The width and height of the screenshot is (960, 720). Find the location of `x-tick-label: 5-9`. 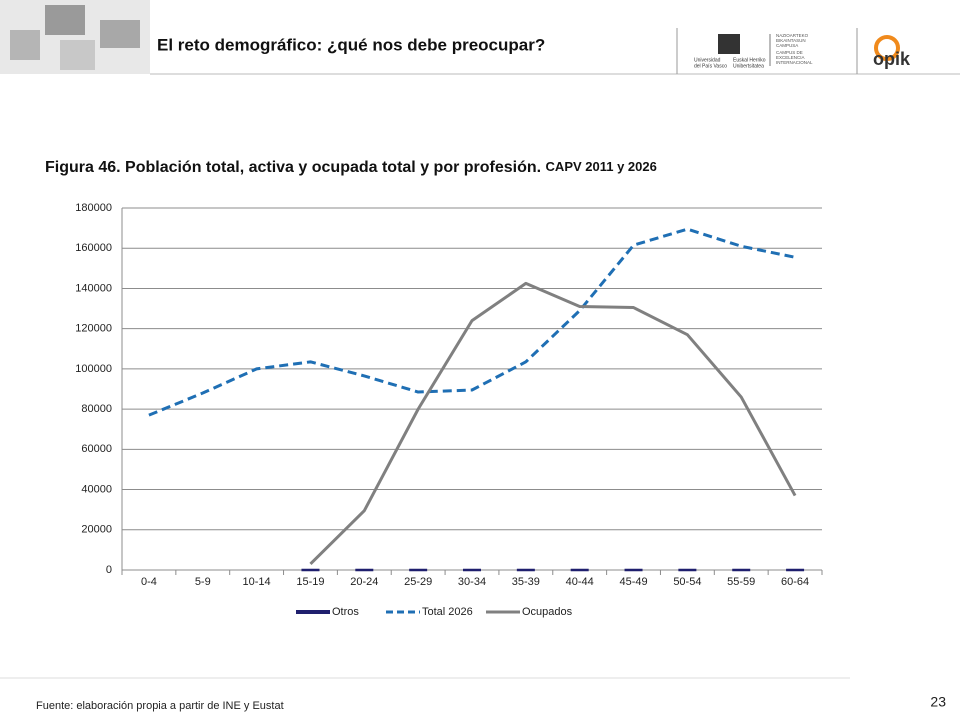

x-tick-label: 5-9 is located at coordinates (203, 582).